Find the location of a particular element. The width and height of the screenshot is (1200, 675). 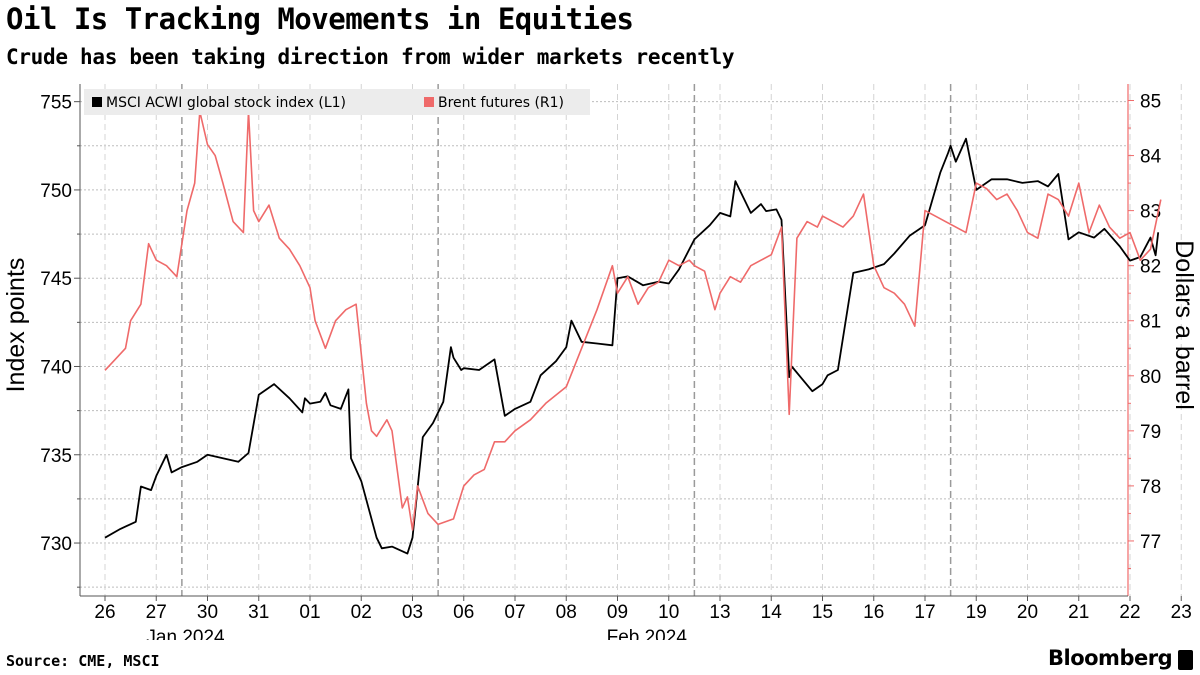

legend-background is located at coordinates (337, 102).